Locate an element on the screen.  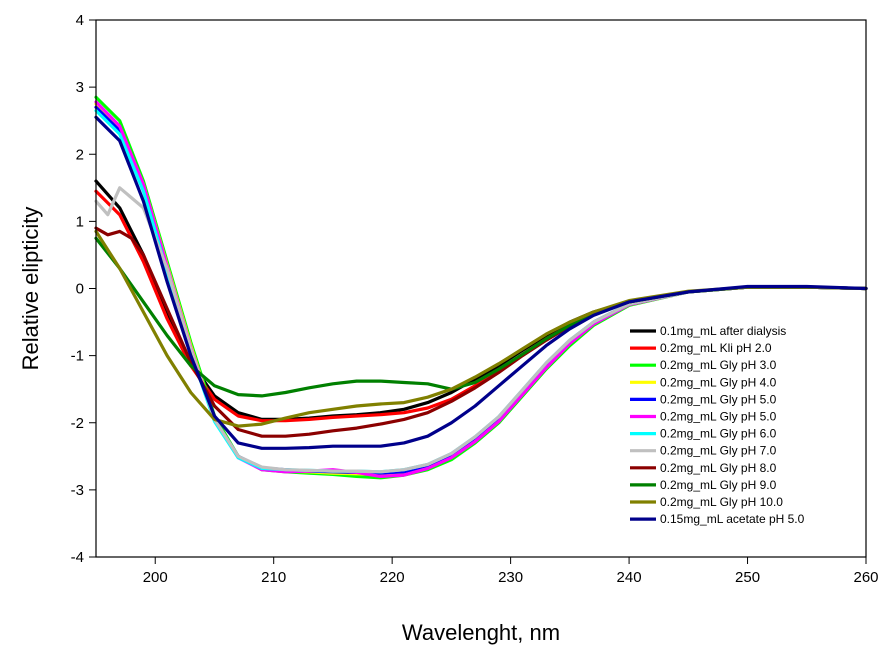
x-axis: 200 210 220 230 240 250 260 is located at coordinates (511, 571).